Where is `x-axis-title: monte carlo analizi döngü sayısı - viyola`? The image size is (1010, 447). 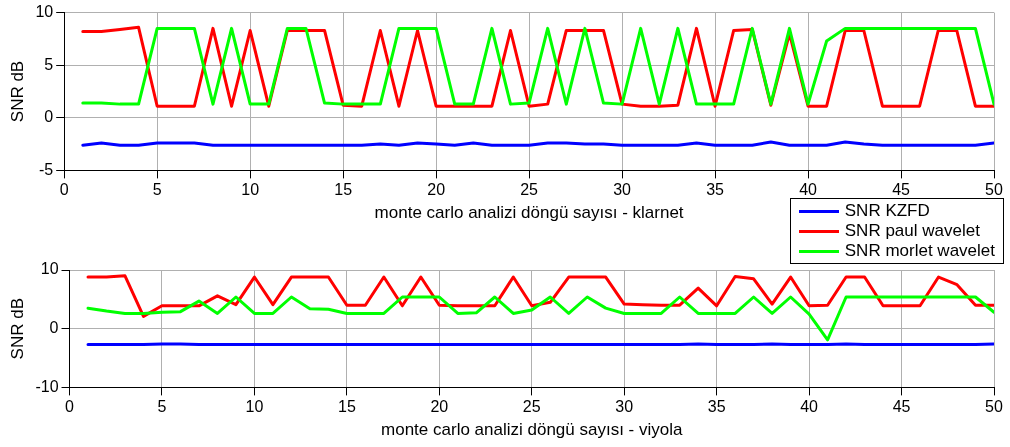
x-axis-title: monte carlo analizi döngü sayısı - viyola is located at coordinates (532, 430).